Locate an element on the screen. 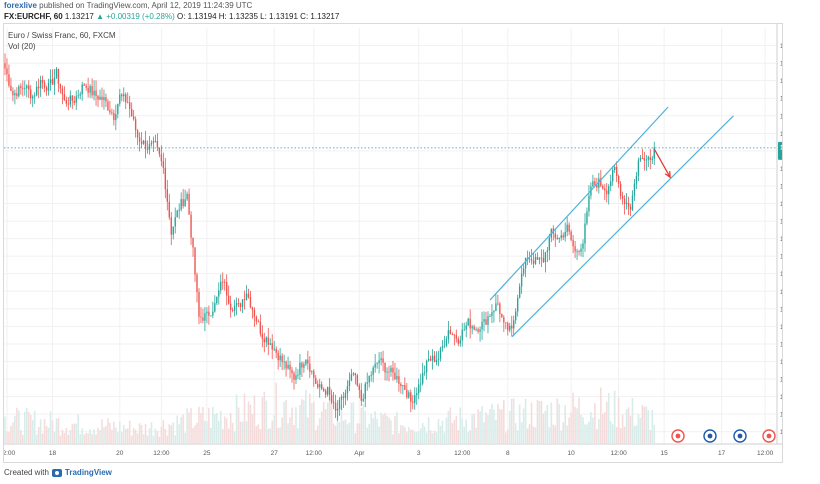 The height and width of the screenshot is (484, 820). y-tick-label: 1.12800 is located at coordinates (781, 222).